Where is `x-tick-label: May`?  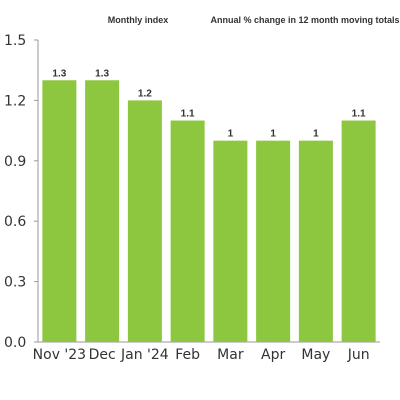 x-tick-label: May is located at coordinates (315, 355).